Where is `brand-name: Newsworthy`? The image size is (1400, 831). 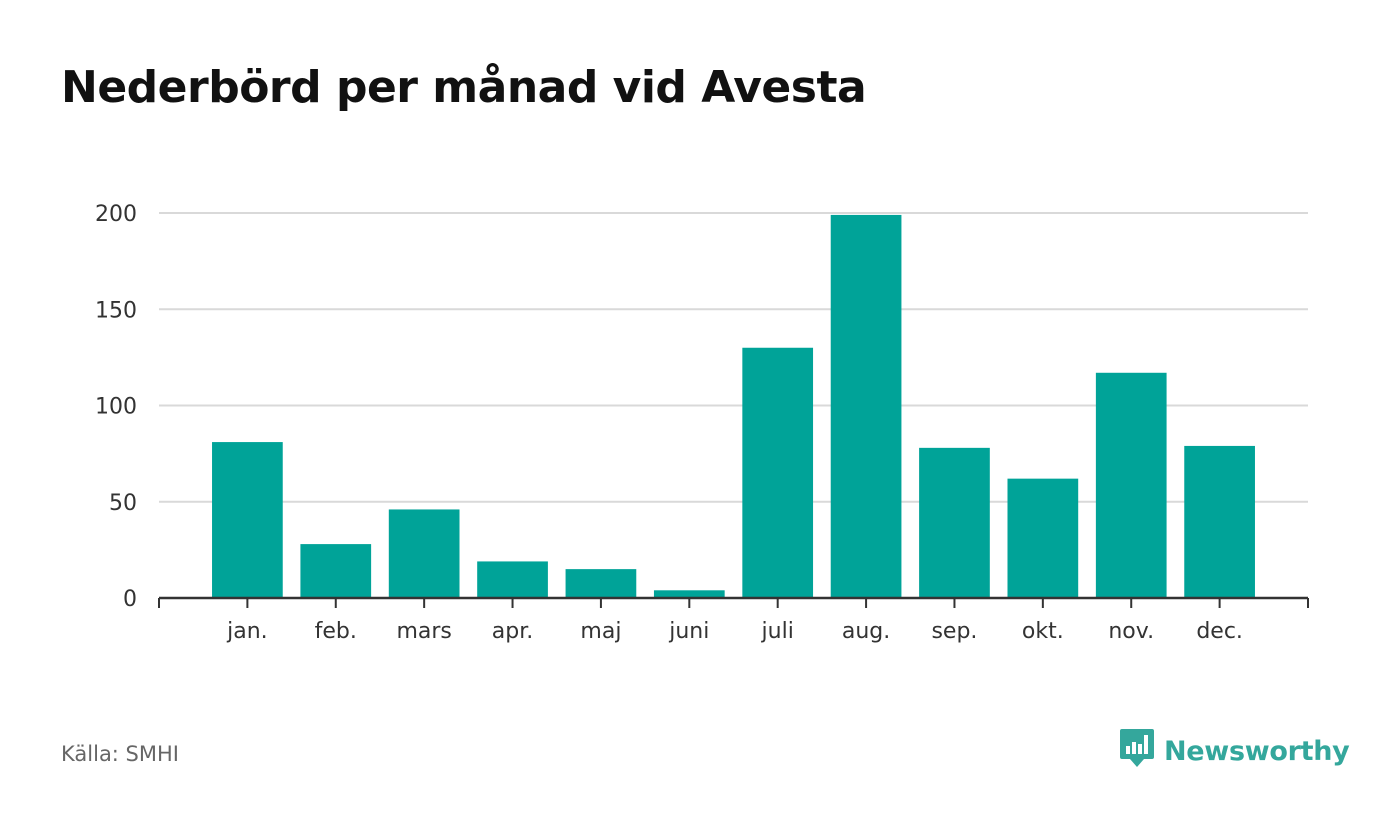 brand-name: Newsworthy is located at coordinates (1257, 751).